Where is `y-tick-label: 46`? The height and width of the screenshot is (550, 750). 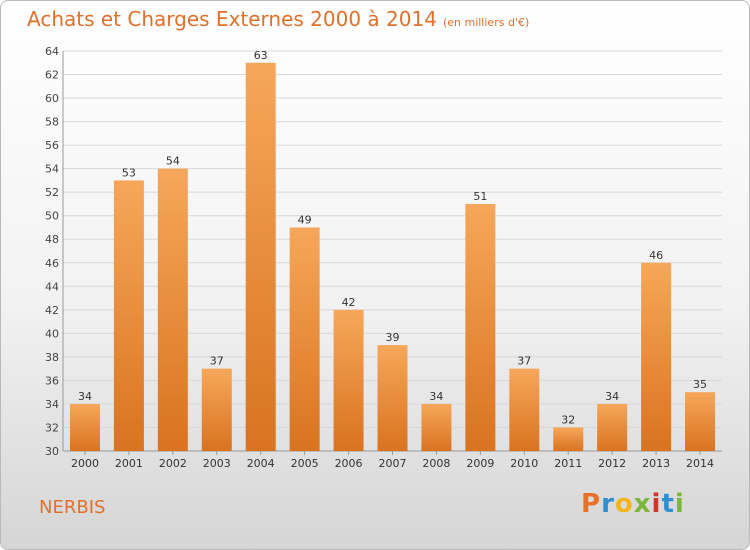
y-tick-label: 46 is located at coordinates (52, 263).